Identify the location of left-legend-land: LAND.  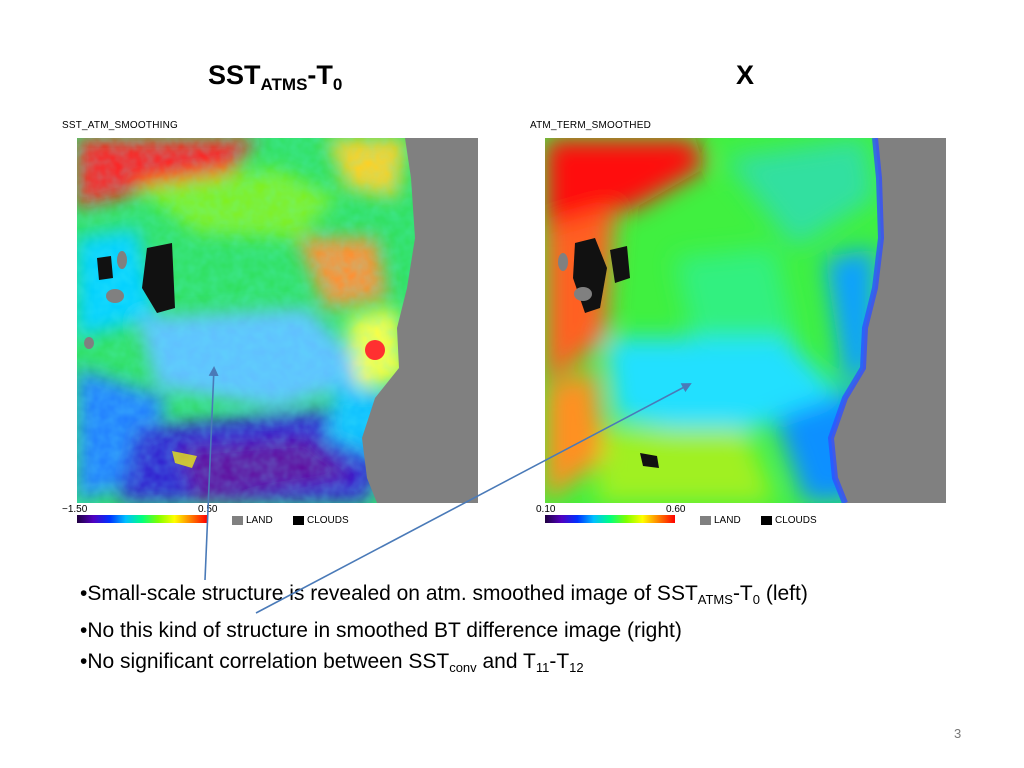
(252, 520).